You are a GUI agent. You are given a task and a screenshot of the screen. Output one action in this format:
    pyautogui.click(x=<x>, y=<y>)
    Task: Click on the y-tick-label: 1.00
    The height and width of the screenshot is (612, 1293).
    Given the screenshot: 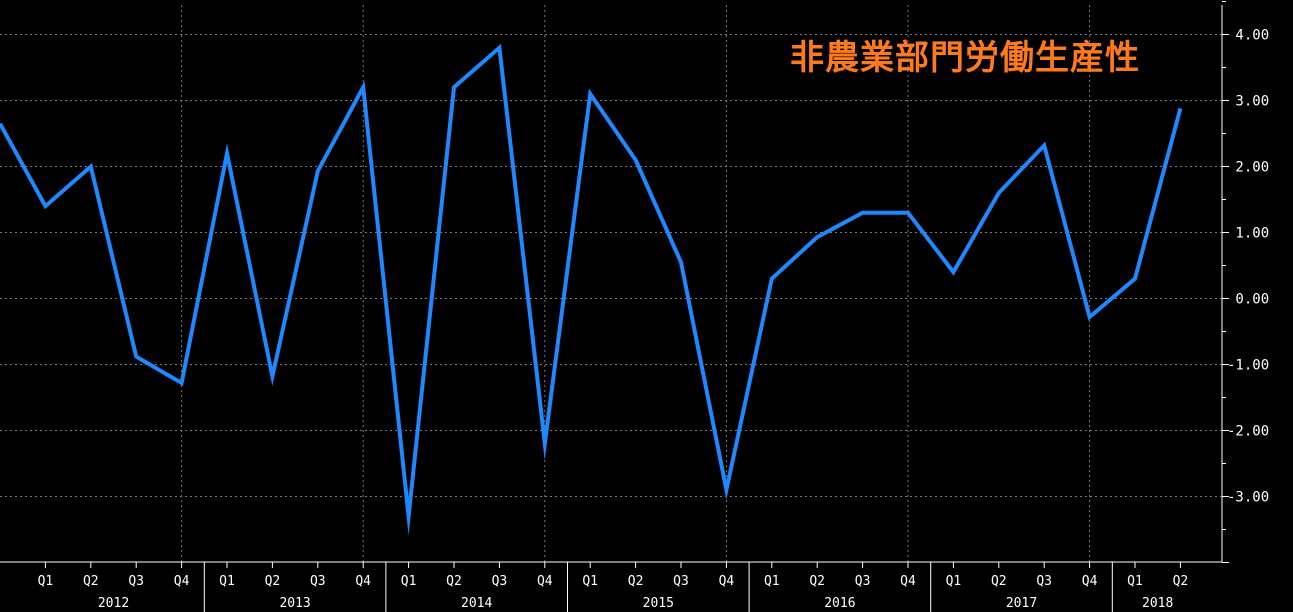 What is the action you would take?
    pyautogui.click(x=1248, y=234)
    